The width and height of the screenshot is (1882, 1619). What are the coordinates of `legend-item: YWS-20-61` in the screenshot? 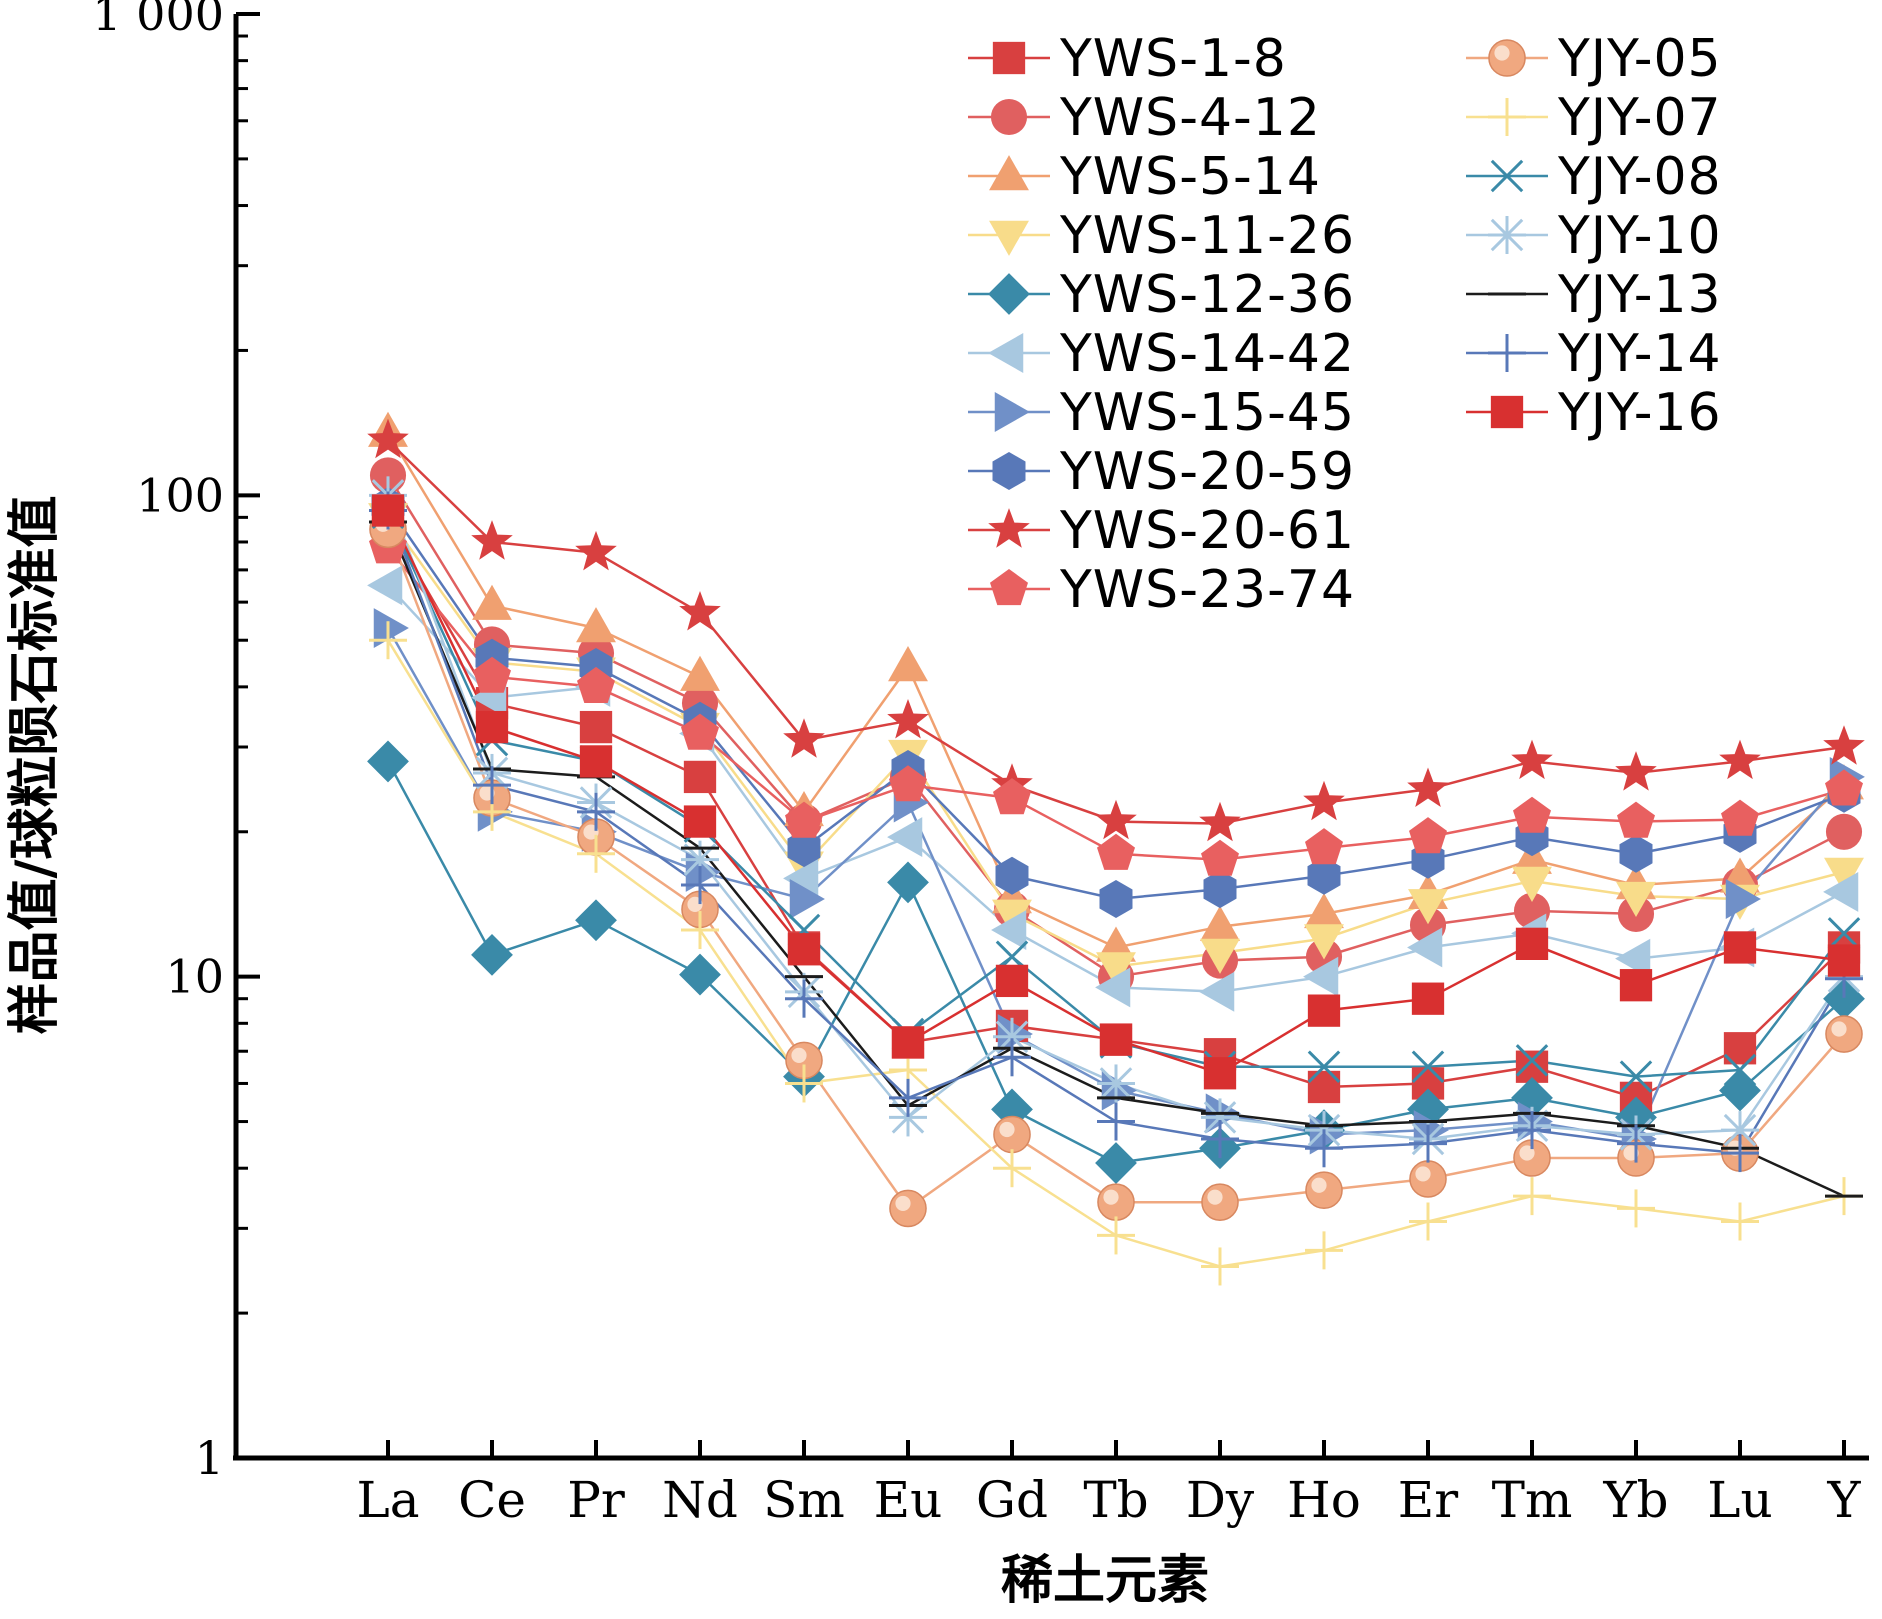 It's located at (1161, 531).